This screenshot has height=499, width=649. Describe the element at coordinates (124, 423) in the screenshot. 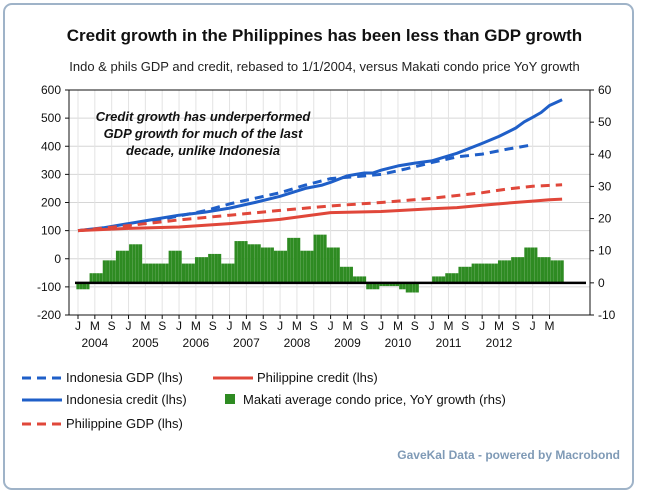

I see `legend-label: Philippine GDP (lhs)` at that location.